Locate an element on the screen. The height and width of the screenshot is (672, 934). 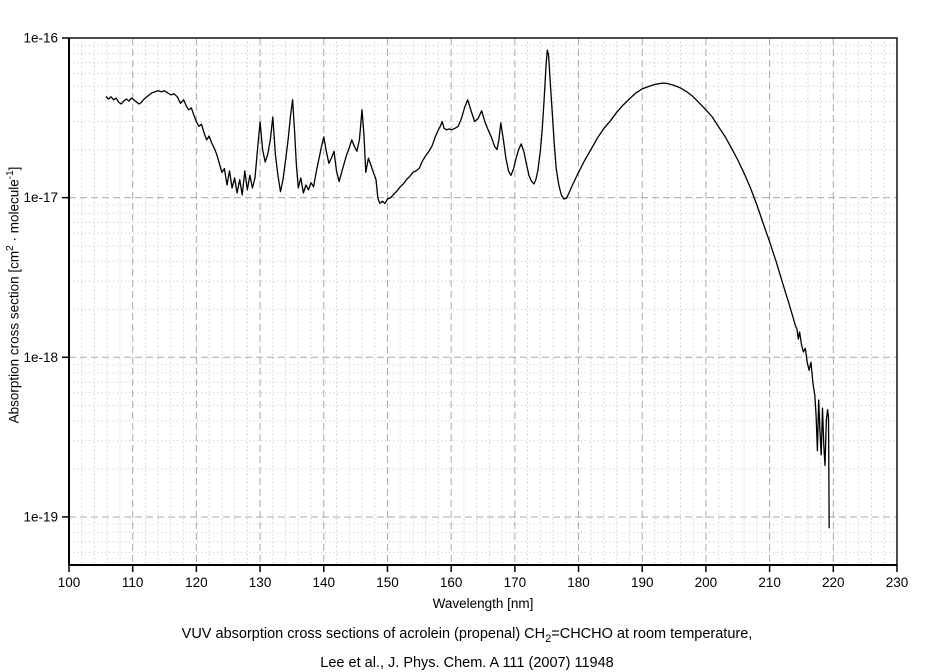
y-axis-title-sup-minus1: -1 is located at coordinates (10, 175).